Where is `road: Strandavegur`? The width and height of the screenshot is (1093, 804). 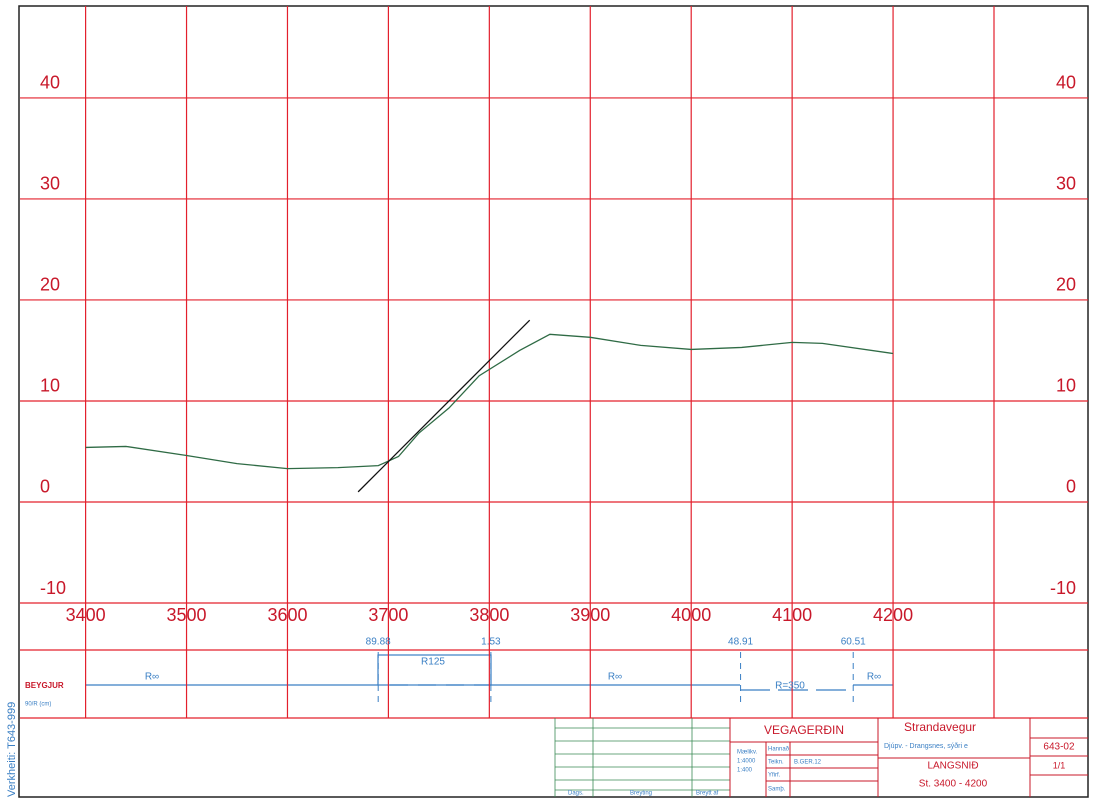
road: Strandavegur is located at coordinates (940, 727).